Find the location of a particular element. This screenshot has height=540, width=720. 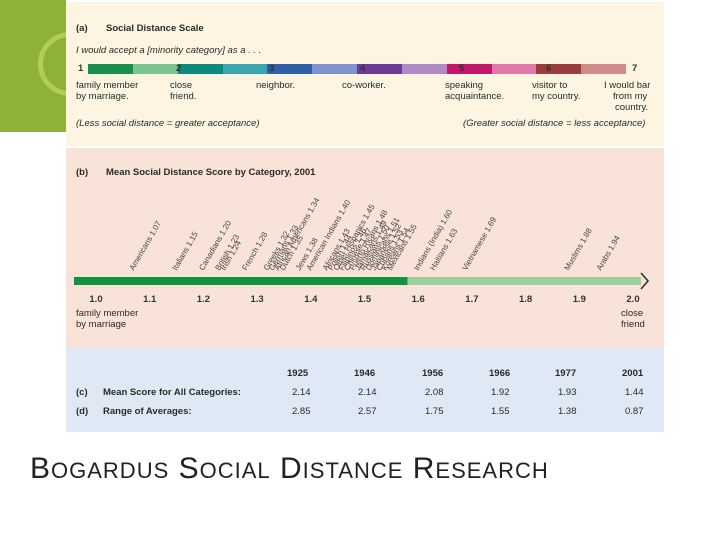

row-d-label: Range of Averages: is located at coordinates (147, 411).